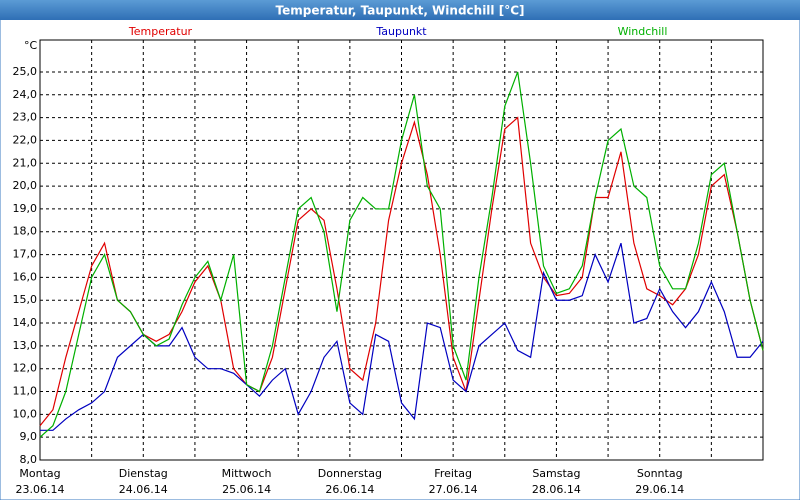  What do you see at coordinates (25, 139) in the screenshot?
I see `y-tick-label: 22,0` at bounding box center [25, 139].